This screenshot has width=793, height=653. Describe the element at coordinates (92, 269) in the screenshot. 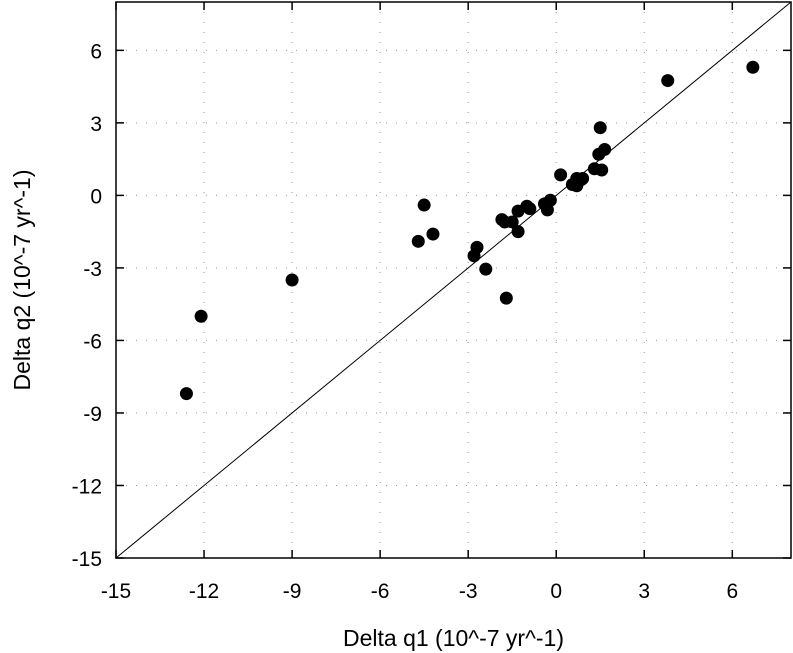

I see `y-tick-label: -3` at that location.